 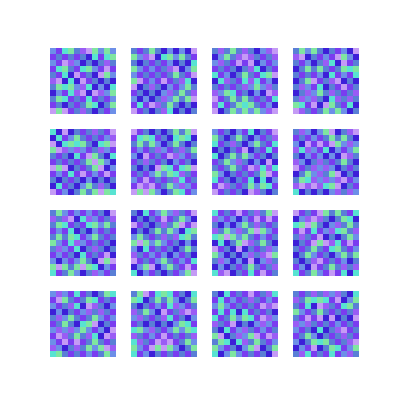 What do you see at coordinates (83, 162) in the screenshot?
I see `image-tile` at bounding box center [83, 162].